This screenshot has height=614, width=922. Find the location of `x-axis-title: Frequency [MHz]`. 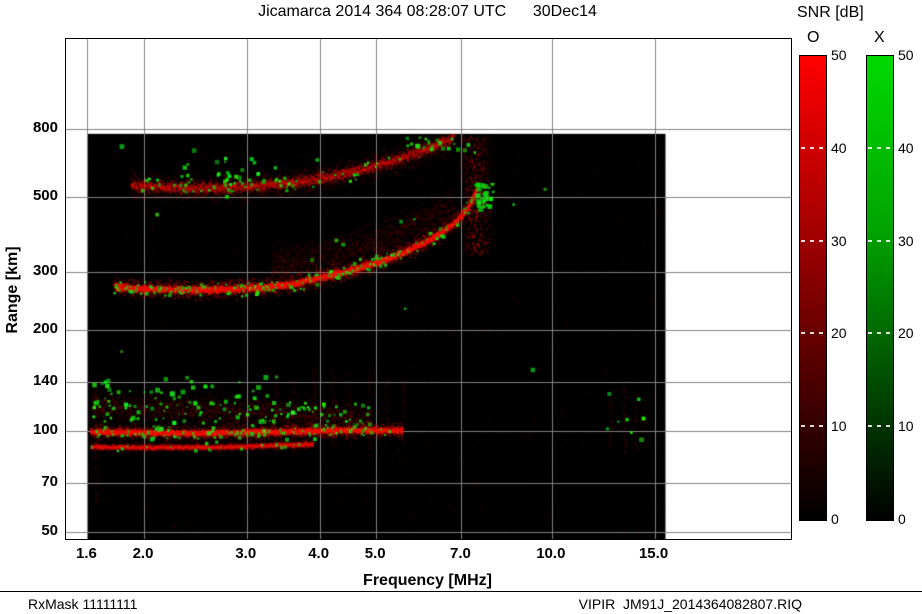

x-axis-title: Frequency [MHz] is located at coordinates (427, 580).